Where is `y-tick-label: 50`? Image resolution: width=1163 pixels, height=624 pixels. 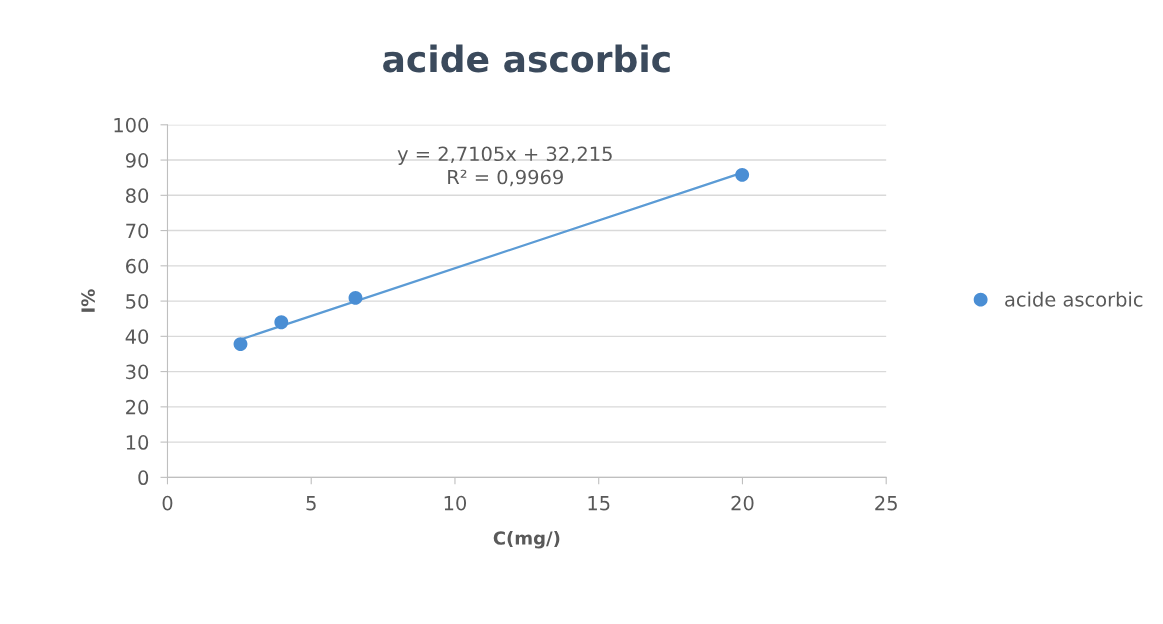
y-tick-label: 50 is located at coordinates (137, 301).